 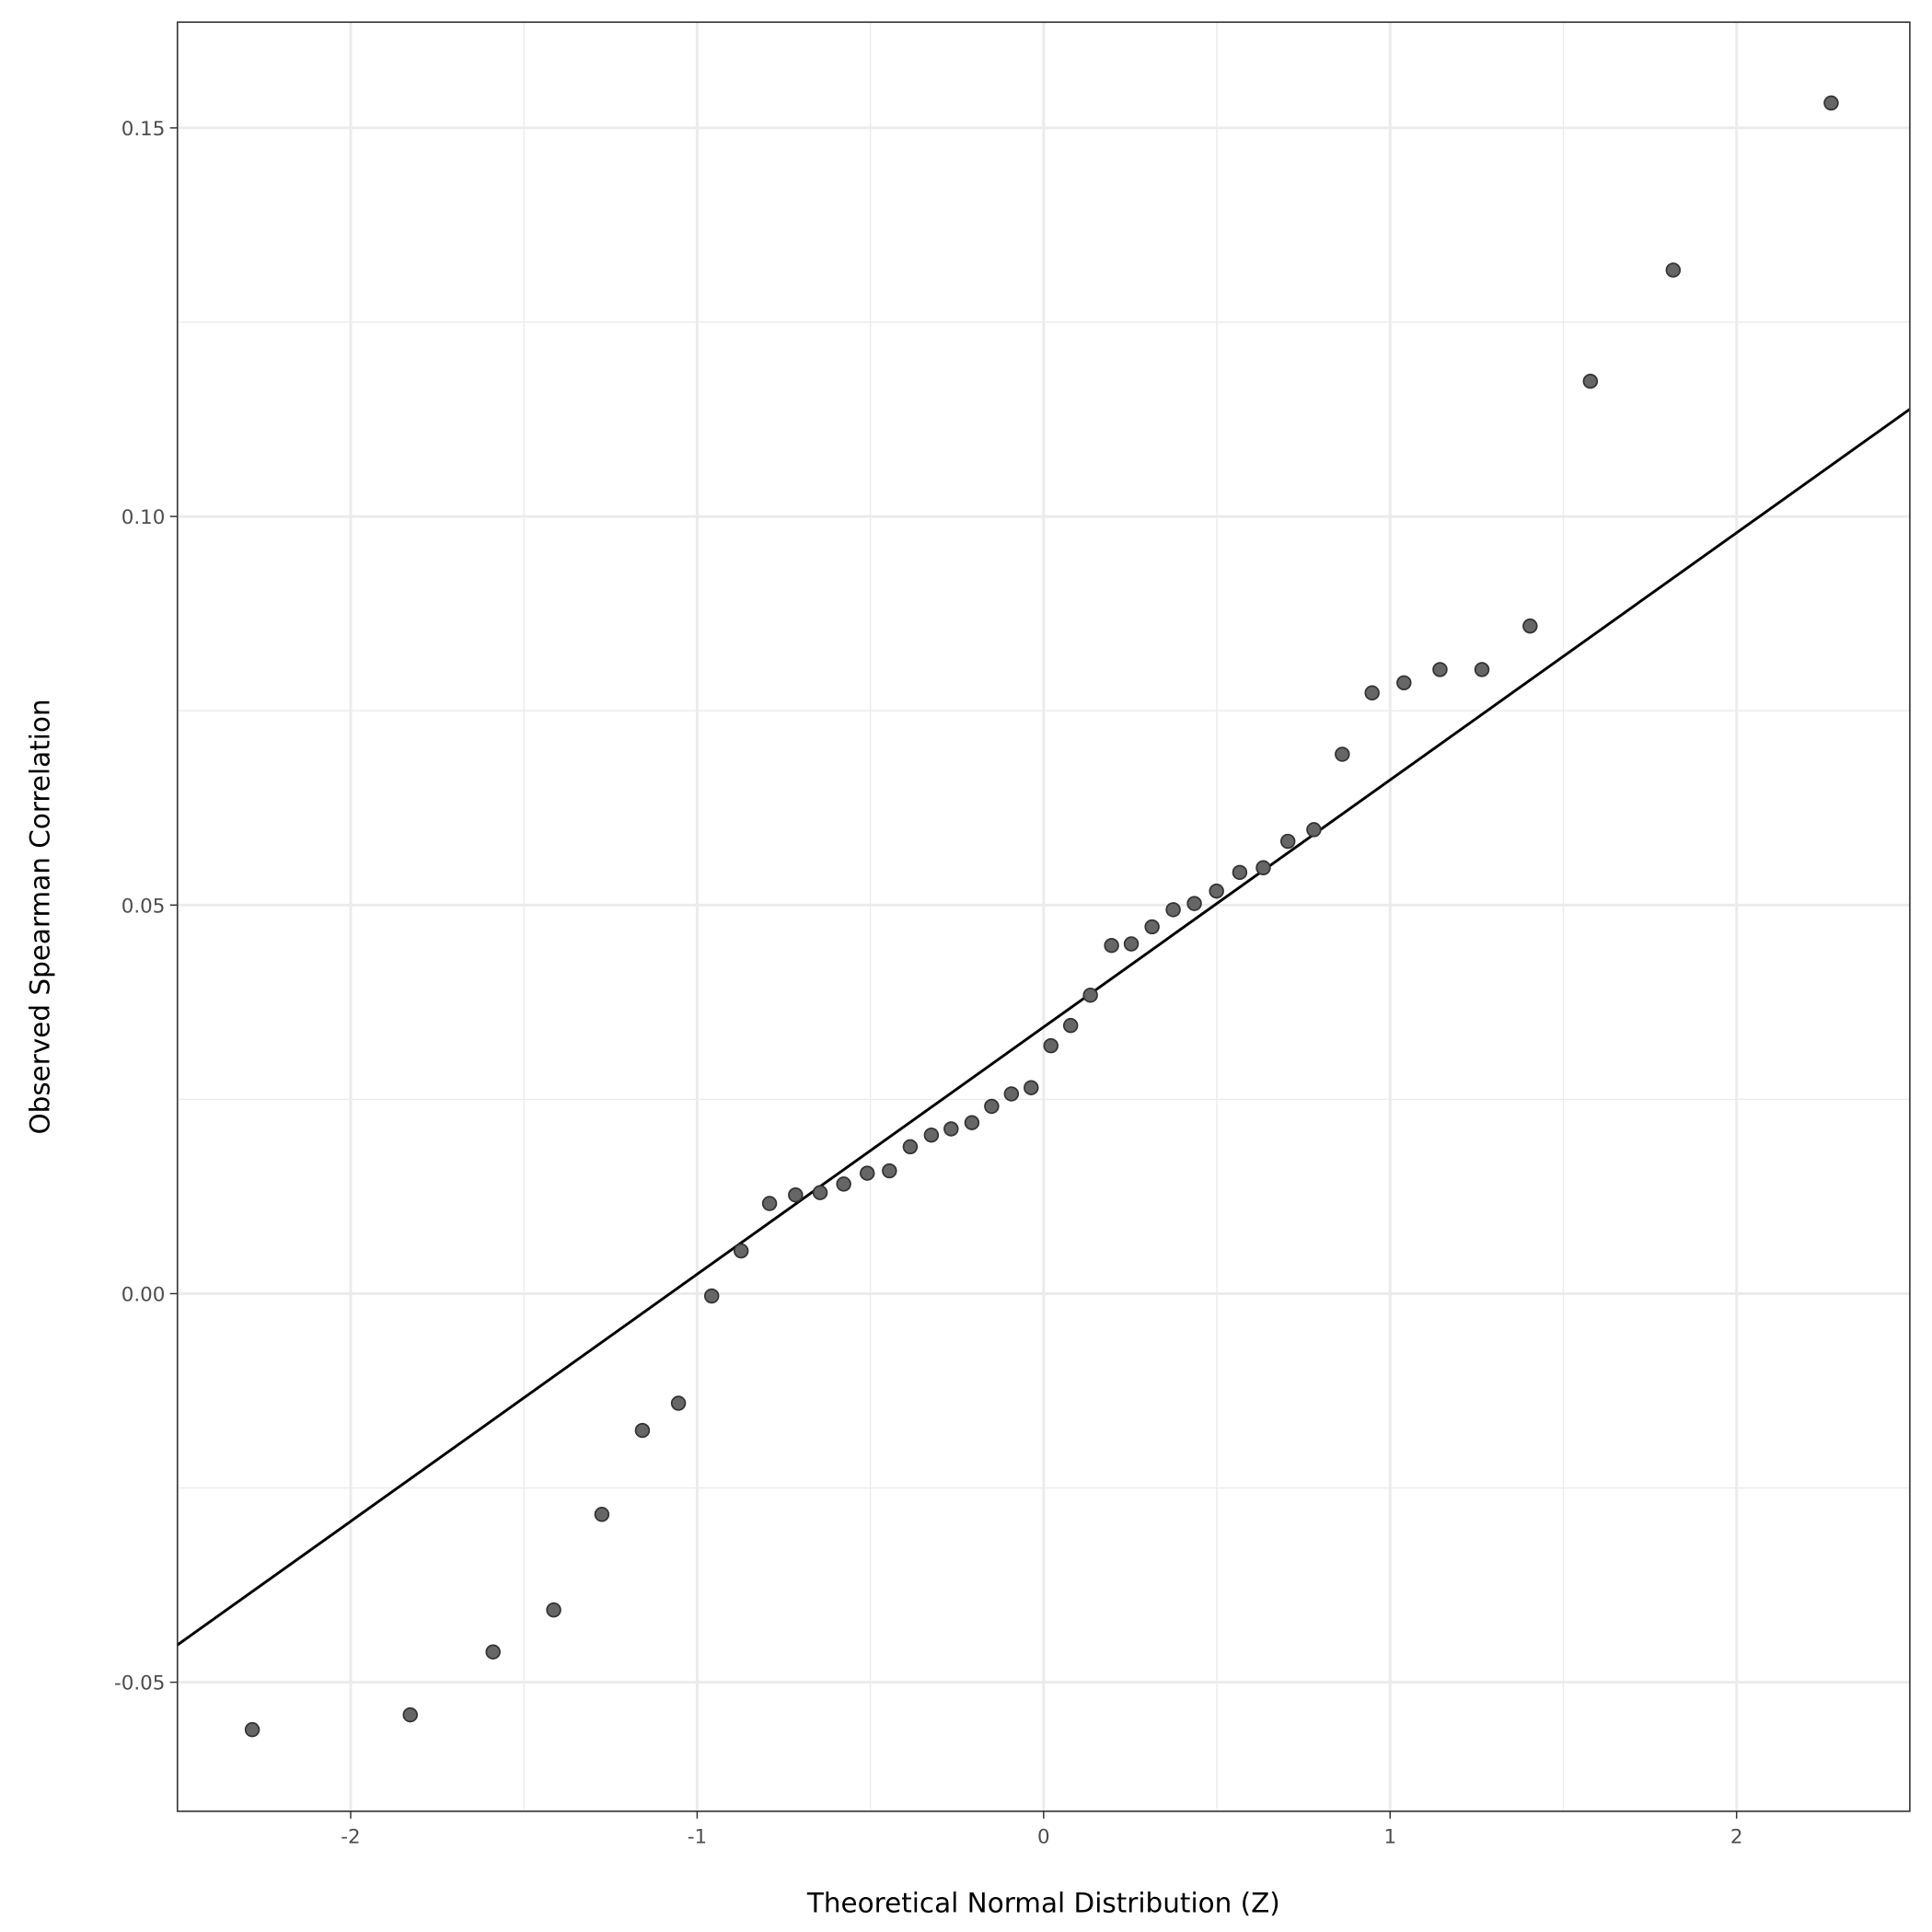 What do you see at coordinates (144, 129) in the screenshot?
I see `y-tick-label: 0.15` at bounding box center [144, 129].